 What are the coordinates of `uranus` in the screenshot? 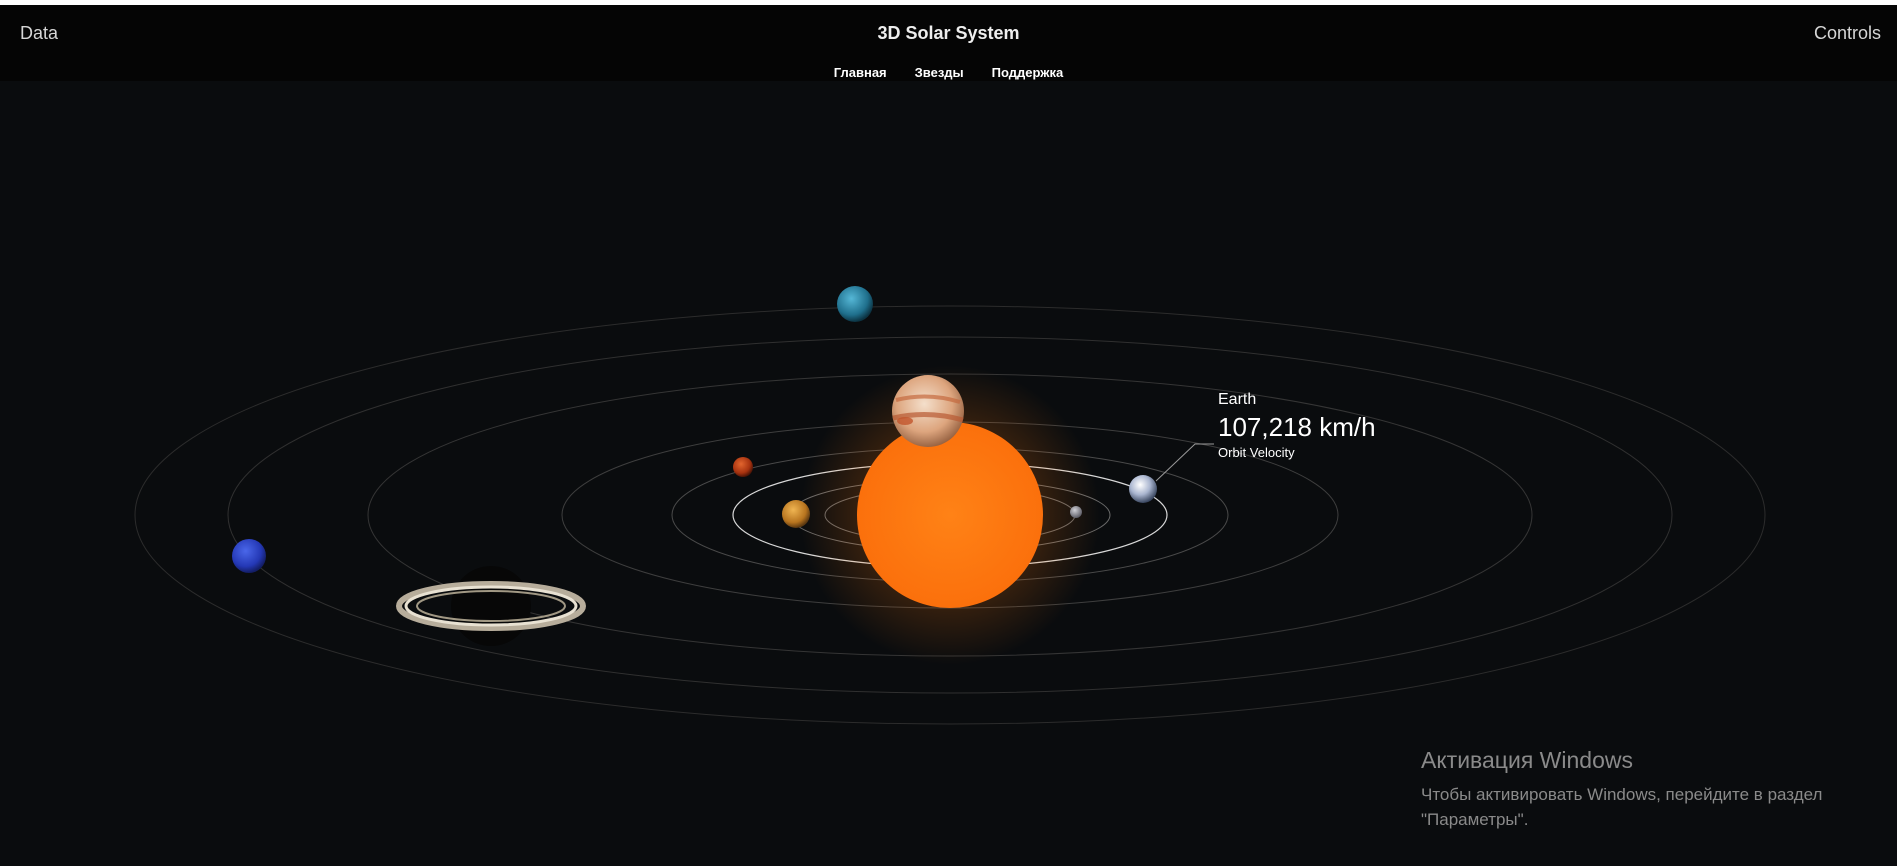 It's located at (855, 304).